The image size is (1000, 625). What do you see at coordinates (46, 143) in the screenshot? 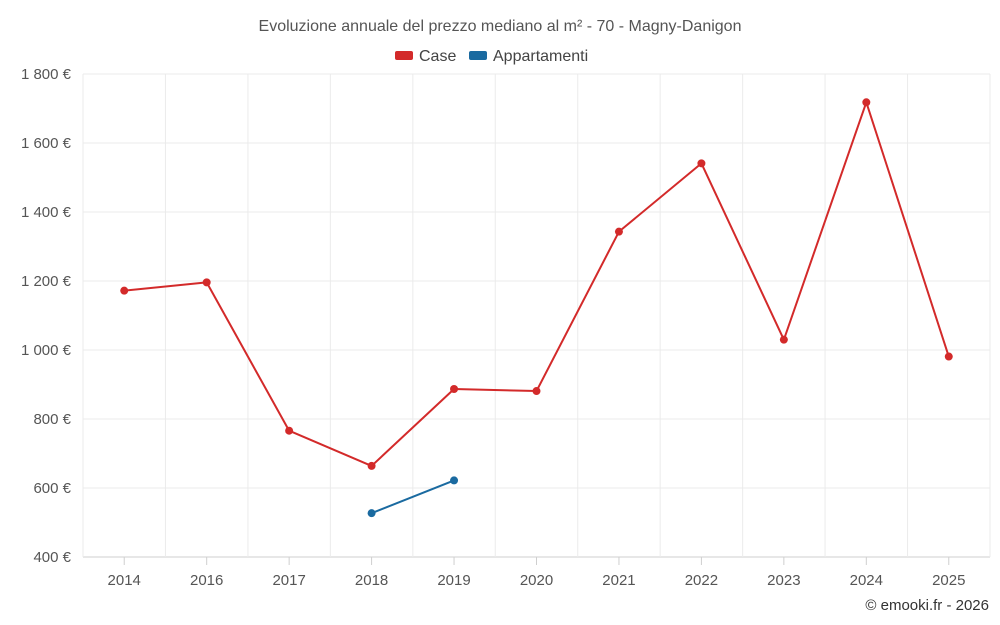
I see `y-tick-label: 1 600 €` at bounding box center [46, 143].